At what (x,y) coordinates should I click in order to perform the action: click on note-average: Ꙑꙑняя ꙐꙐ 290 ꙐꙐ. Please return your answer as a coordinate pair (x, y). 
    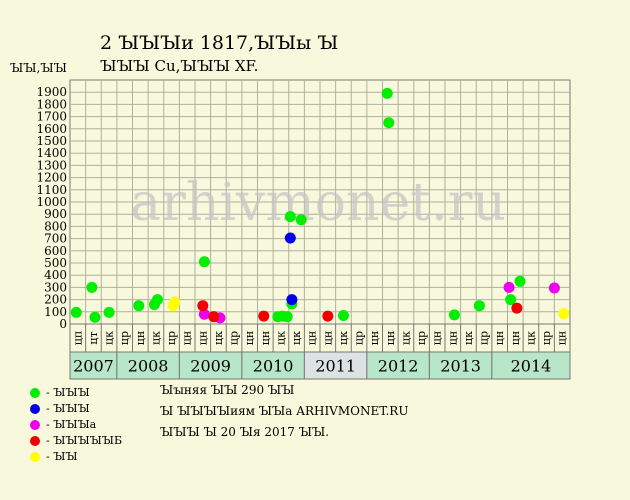
    Looking at the image, I should click on (227, 390).